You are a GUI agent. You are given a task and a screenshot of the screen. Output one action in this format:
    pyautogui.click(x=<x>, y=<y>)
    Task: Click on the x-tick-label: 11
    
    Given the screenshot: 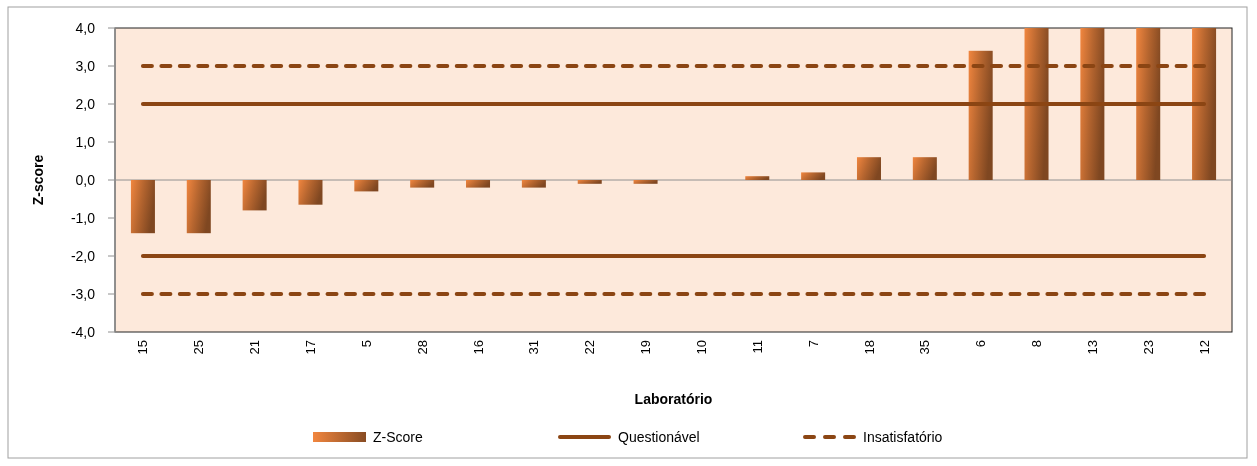 What is the action you would take?
    pyautogui.click(x=757, y=347)
    